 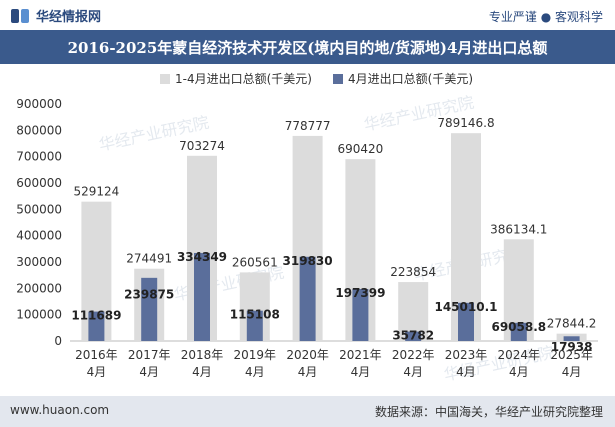 What do you see at coordinates (488, 412) in the screenshot?
I see `data-source: 数据来源：中国海关，华经产业研究院整理` at bounding box center [488, 412].